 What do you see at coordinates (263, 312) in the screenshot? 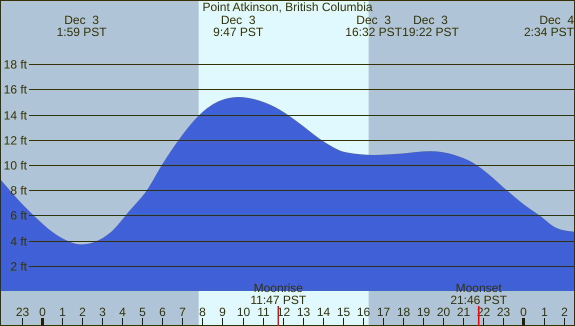
I see `x-tick-label: 11` at bounding box center [263, 312].